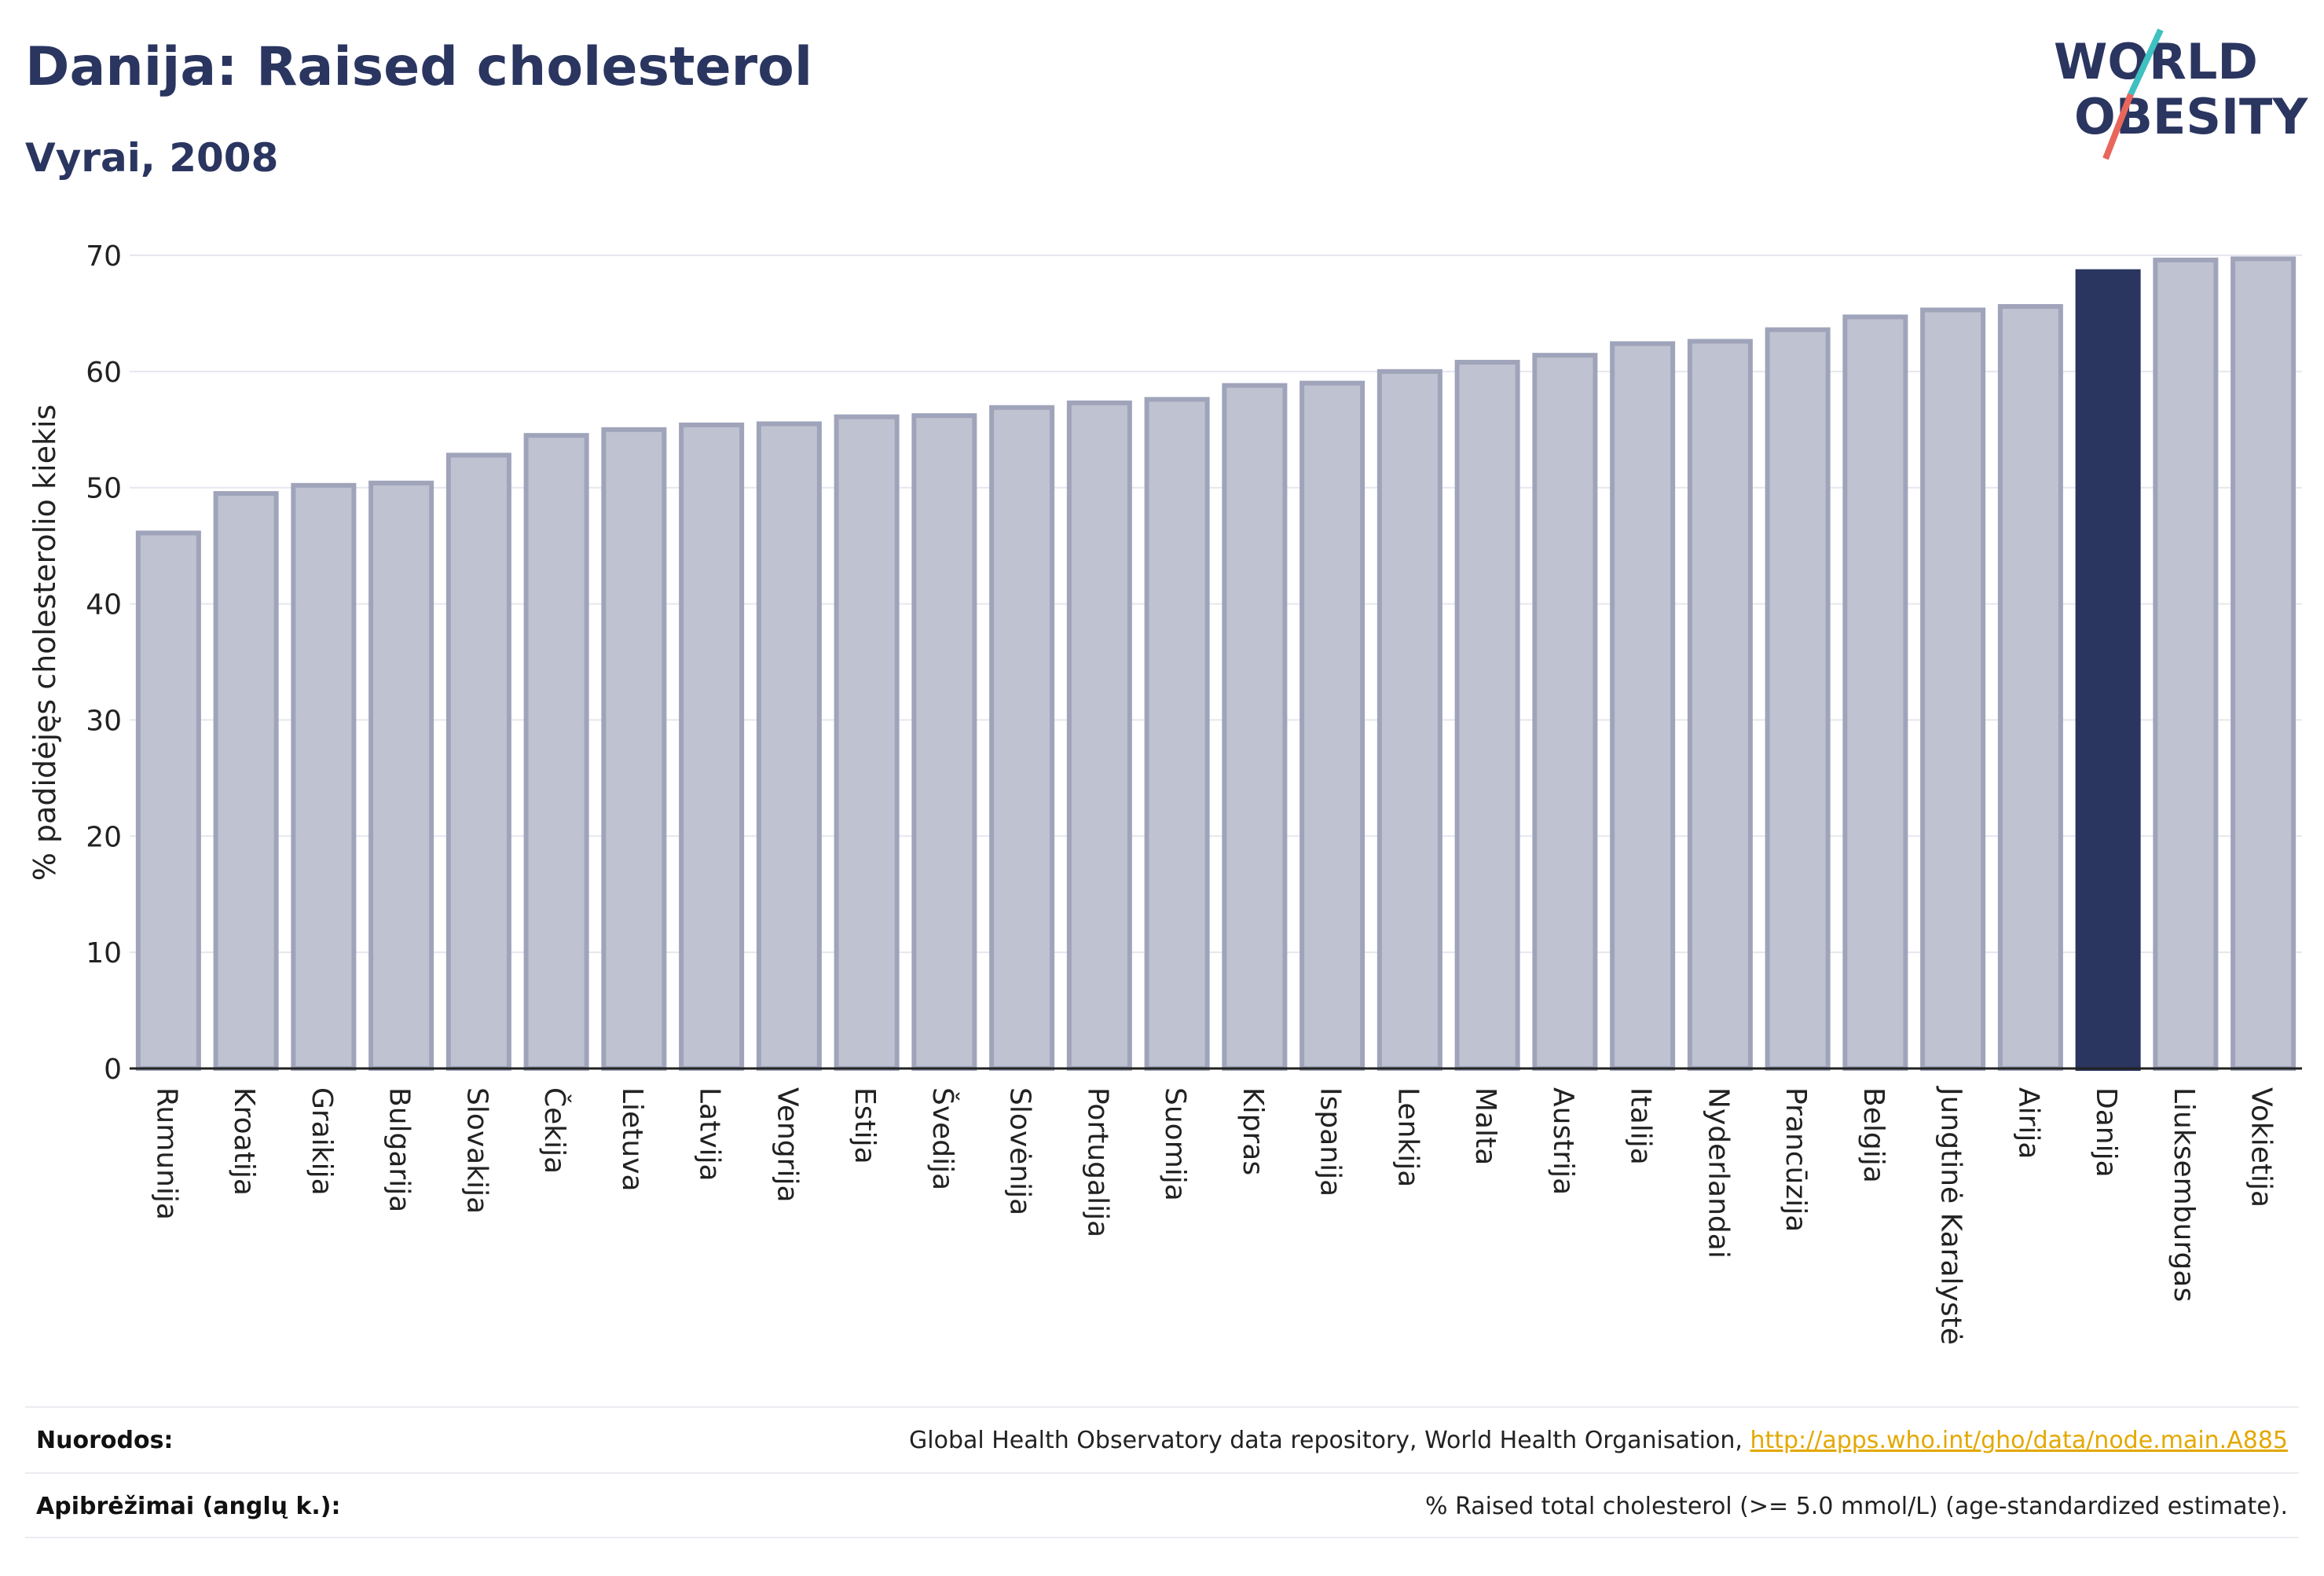 The height and width of the screenshot is (1576, 2324). What do you see at coordinates (476, 1150) in the screenshot?
I see `x-tick-label: Slovakija` at bounding box center [476, 1150].